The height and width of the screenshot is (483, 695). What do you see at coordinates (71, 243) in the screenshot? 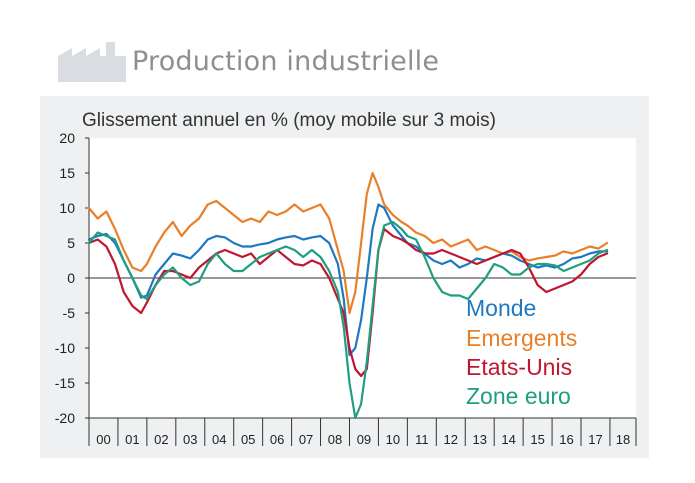
I see `y-tick-label: 5` at bounding box center [71, 243].